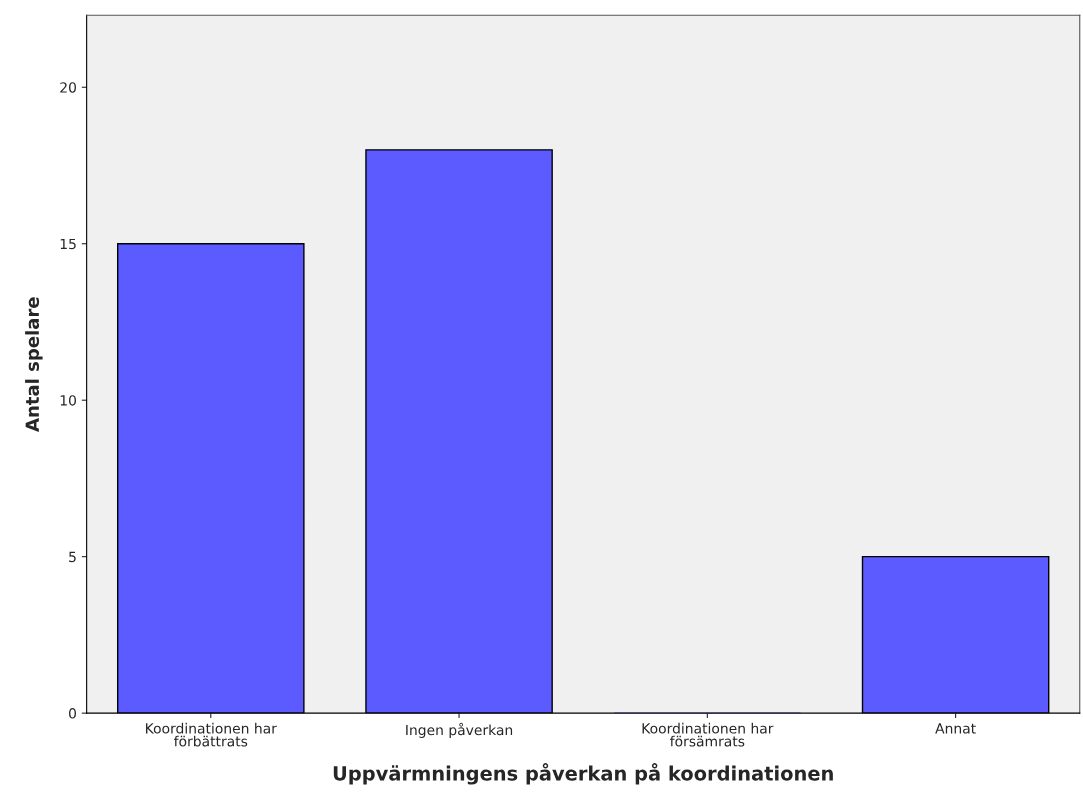 Image resolution: width=1083 pixels, height=804 pixels. Describe the element at coordinates (708, 734) in the screenshot. I see `x-tick-label: Koordinationen har försämrats` at that location.